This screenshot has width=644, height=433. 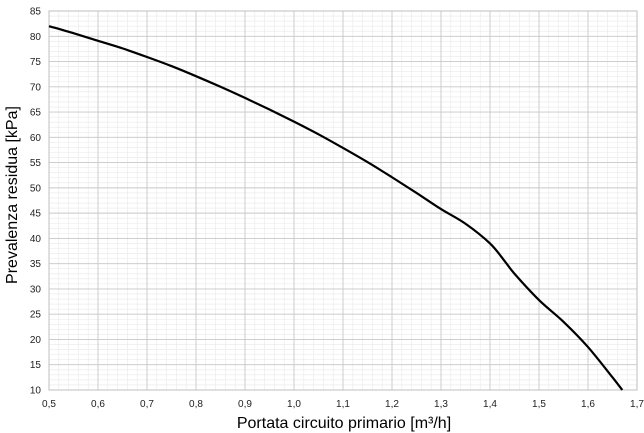 What do you see at coordinates (36, 340) in the screenshot?
I see `y-tick-label: 20` at bounding box center [36, 340].